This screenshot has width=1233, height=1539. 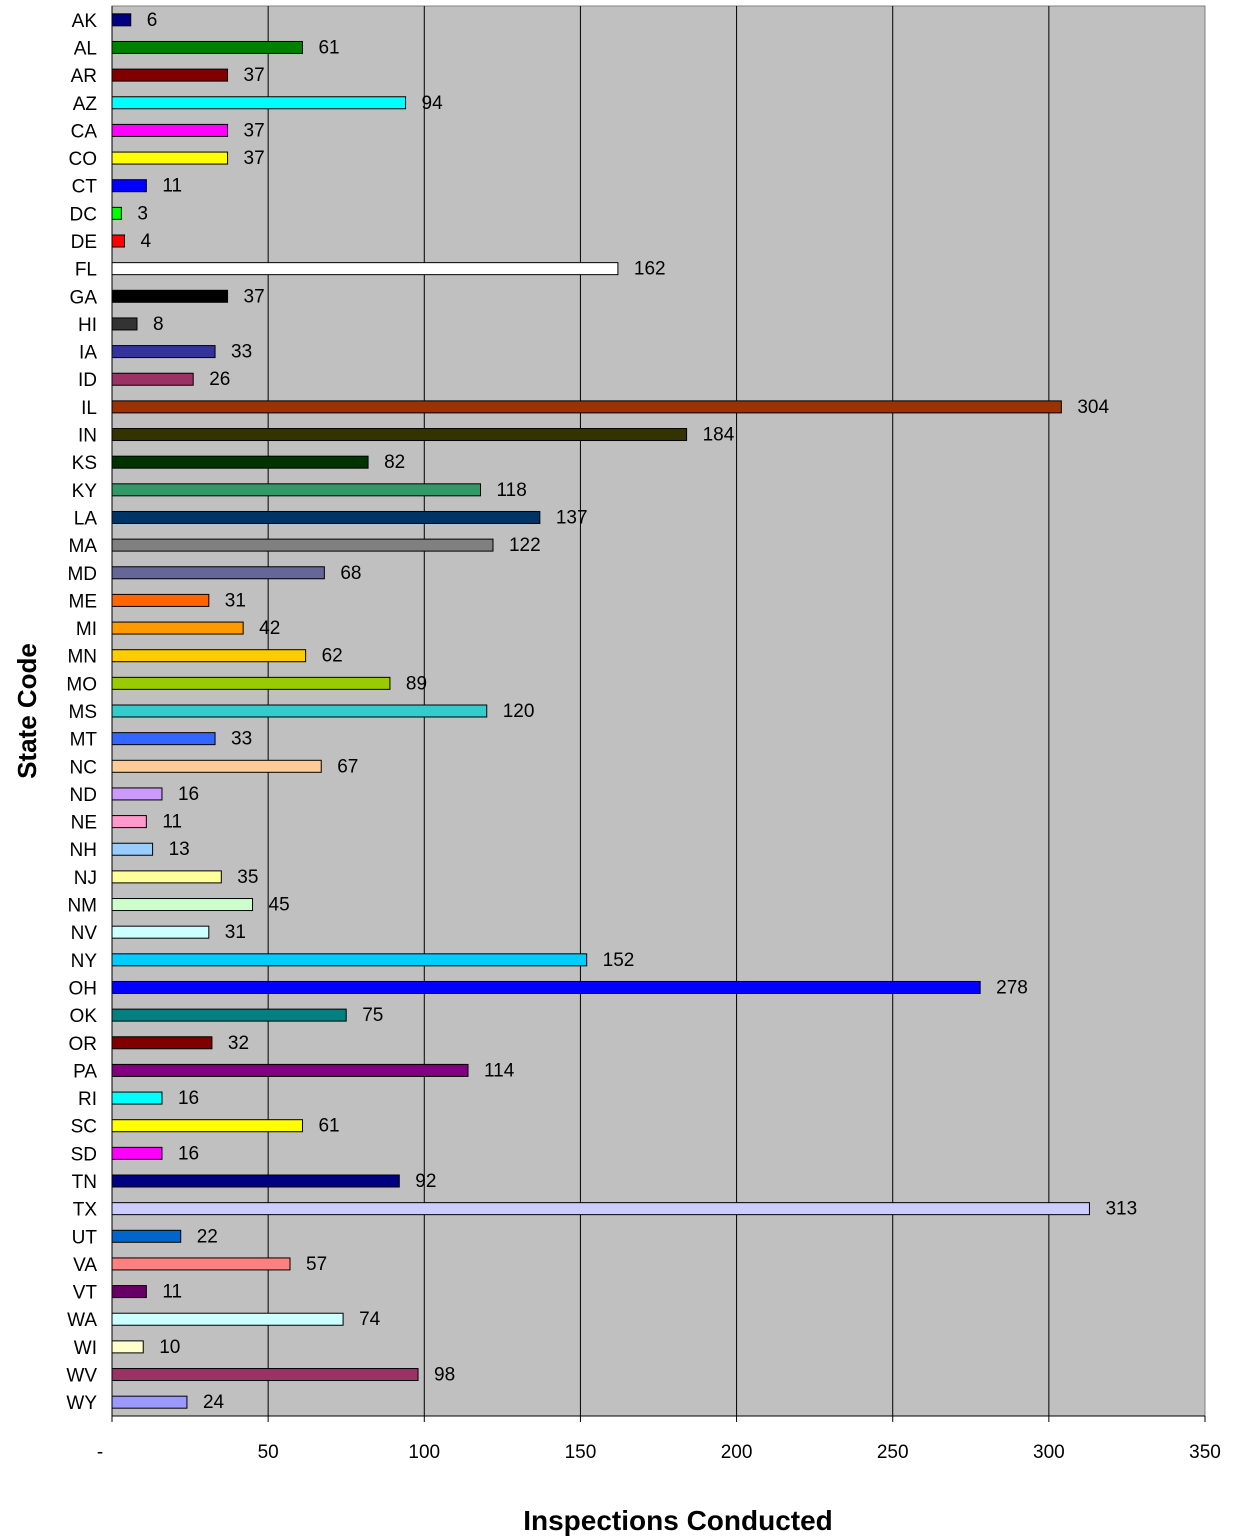 What do you see at coordinates (84, 1154) in the screenshot?
I see `category-label: SD` at bounding box center [84, 1154].